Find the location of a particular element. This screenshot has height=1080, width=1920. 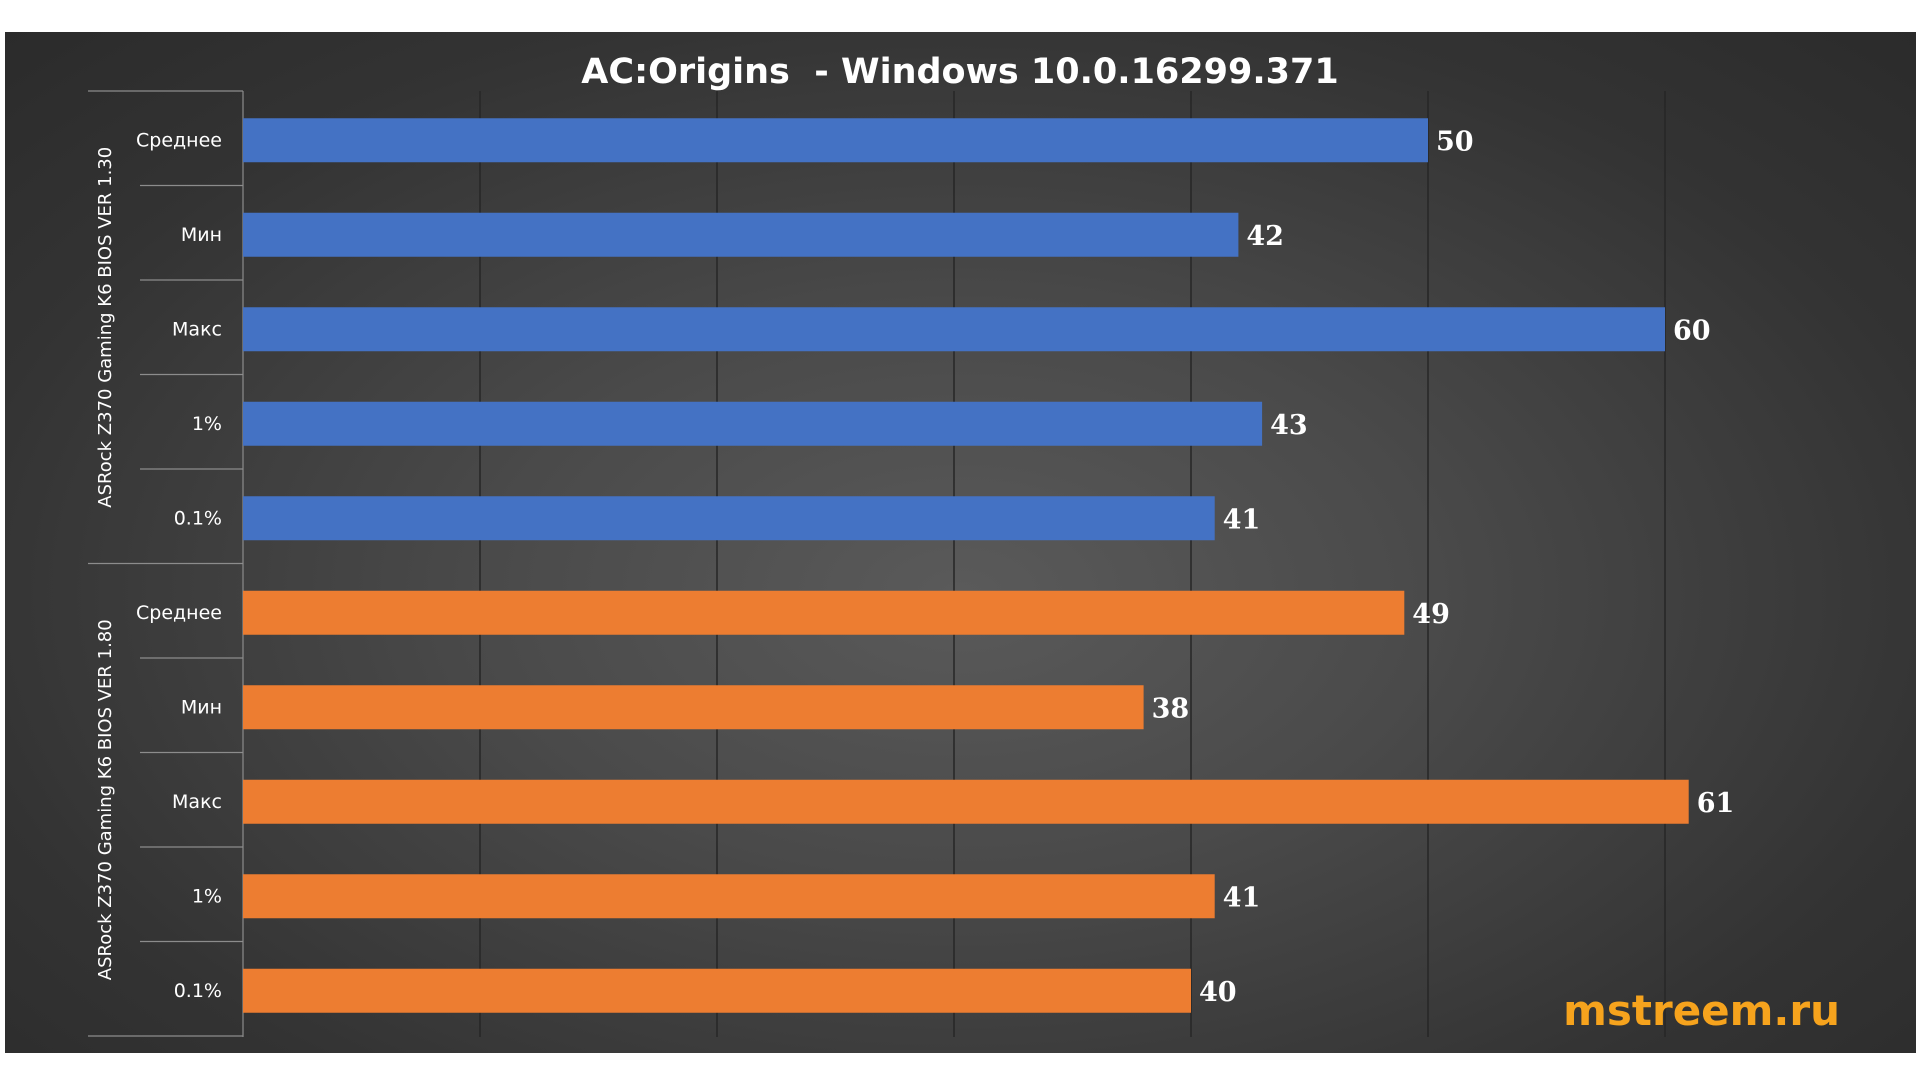

watermark-logo: mstreem.ru is located at coordinates (1701, 1010).